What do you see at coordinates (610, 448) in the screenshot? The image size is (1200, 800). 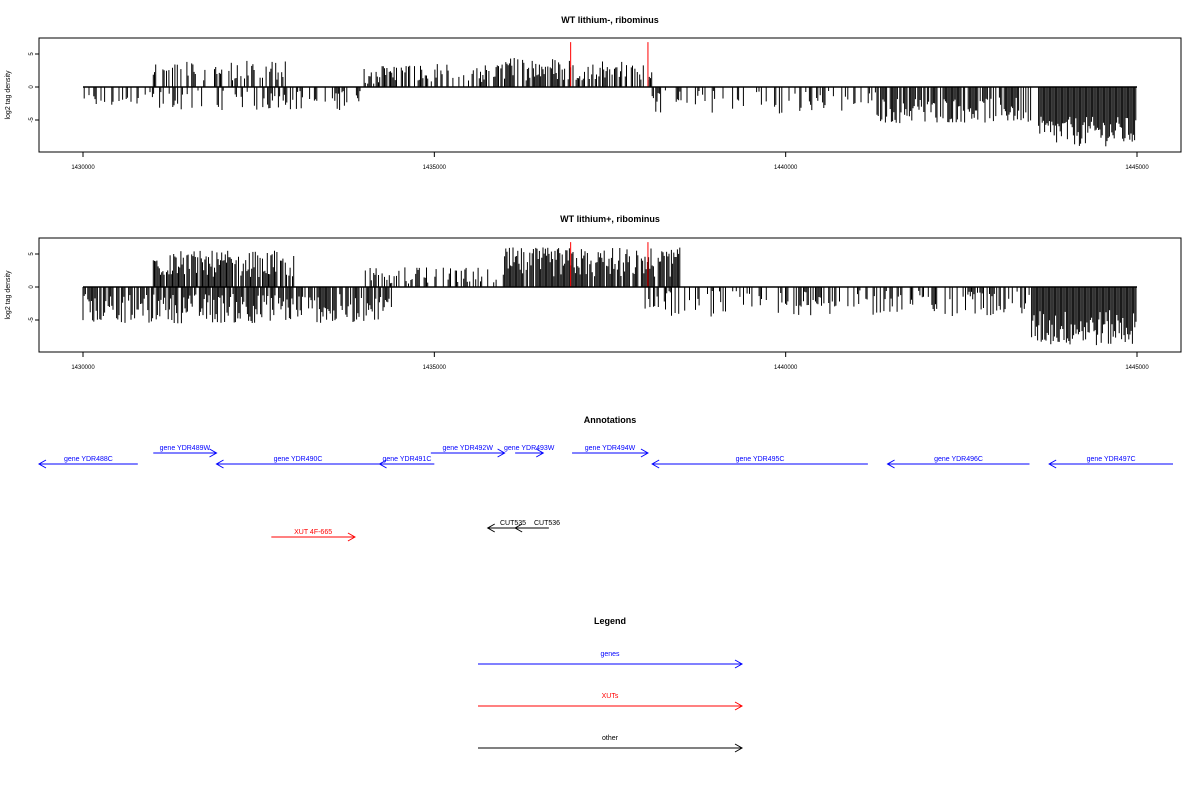 I see `feature-label: gene YDR494W` at bounding box center [610, 448].